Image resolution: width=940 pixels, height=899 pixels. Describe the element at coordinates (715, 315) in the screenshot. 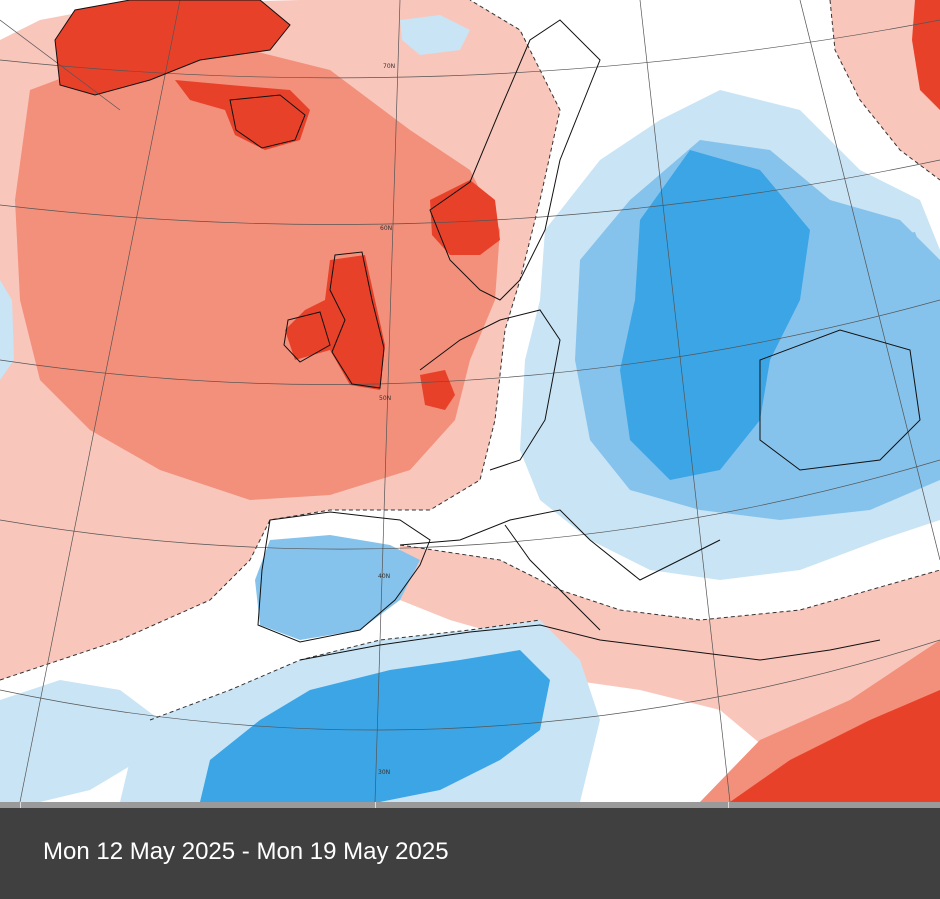

I see `cool-anomaly-europe-core` at that location.